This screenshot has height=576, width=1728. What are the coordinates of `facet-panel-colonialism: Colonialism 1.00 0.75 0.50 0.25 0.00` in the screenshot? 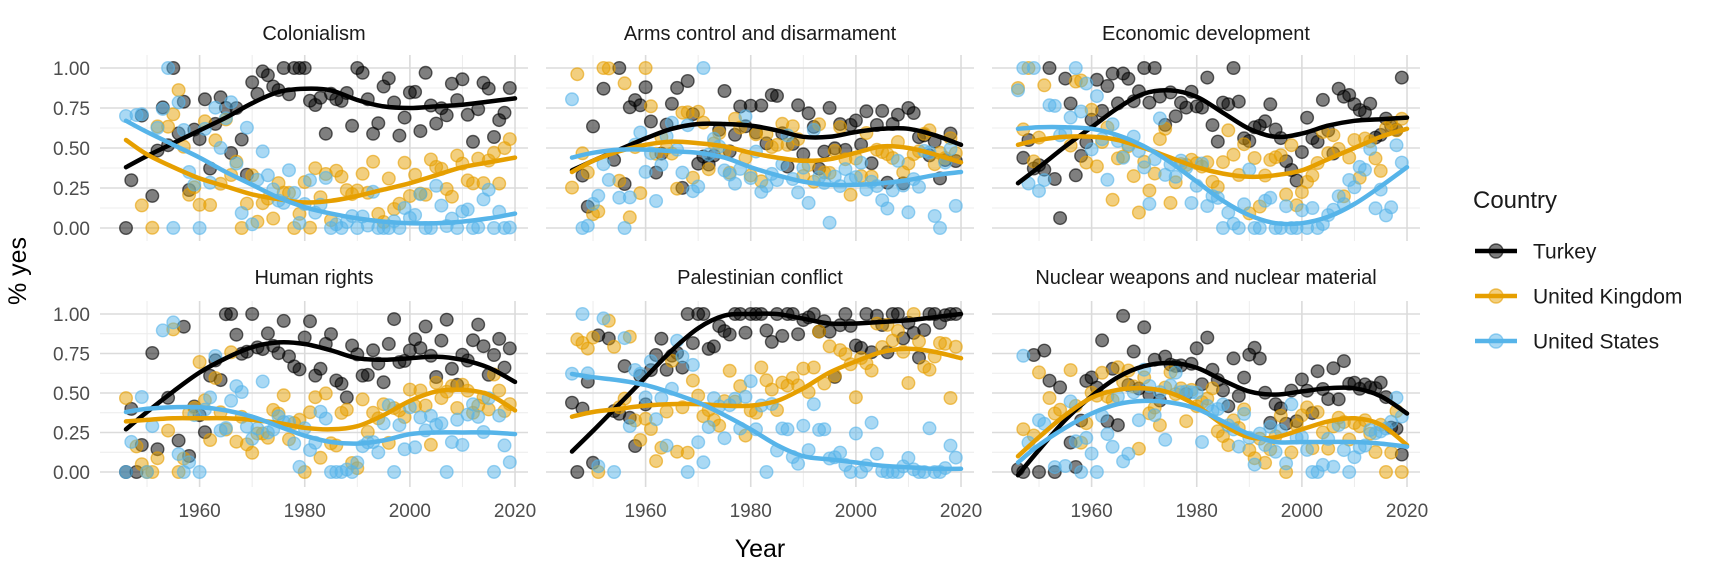 It's located at (290, 132).